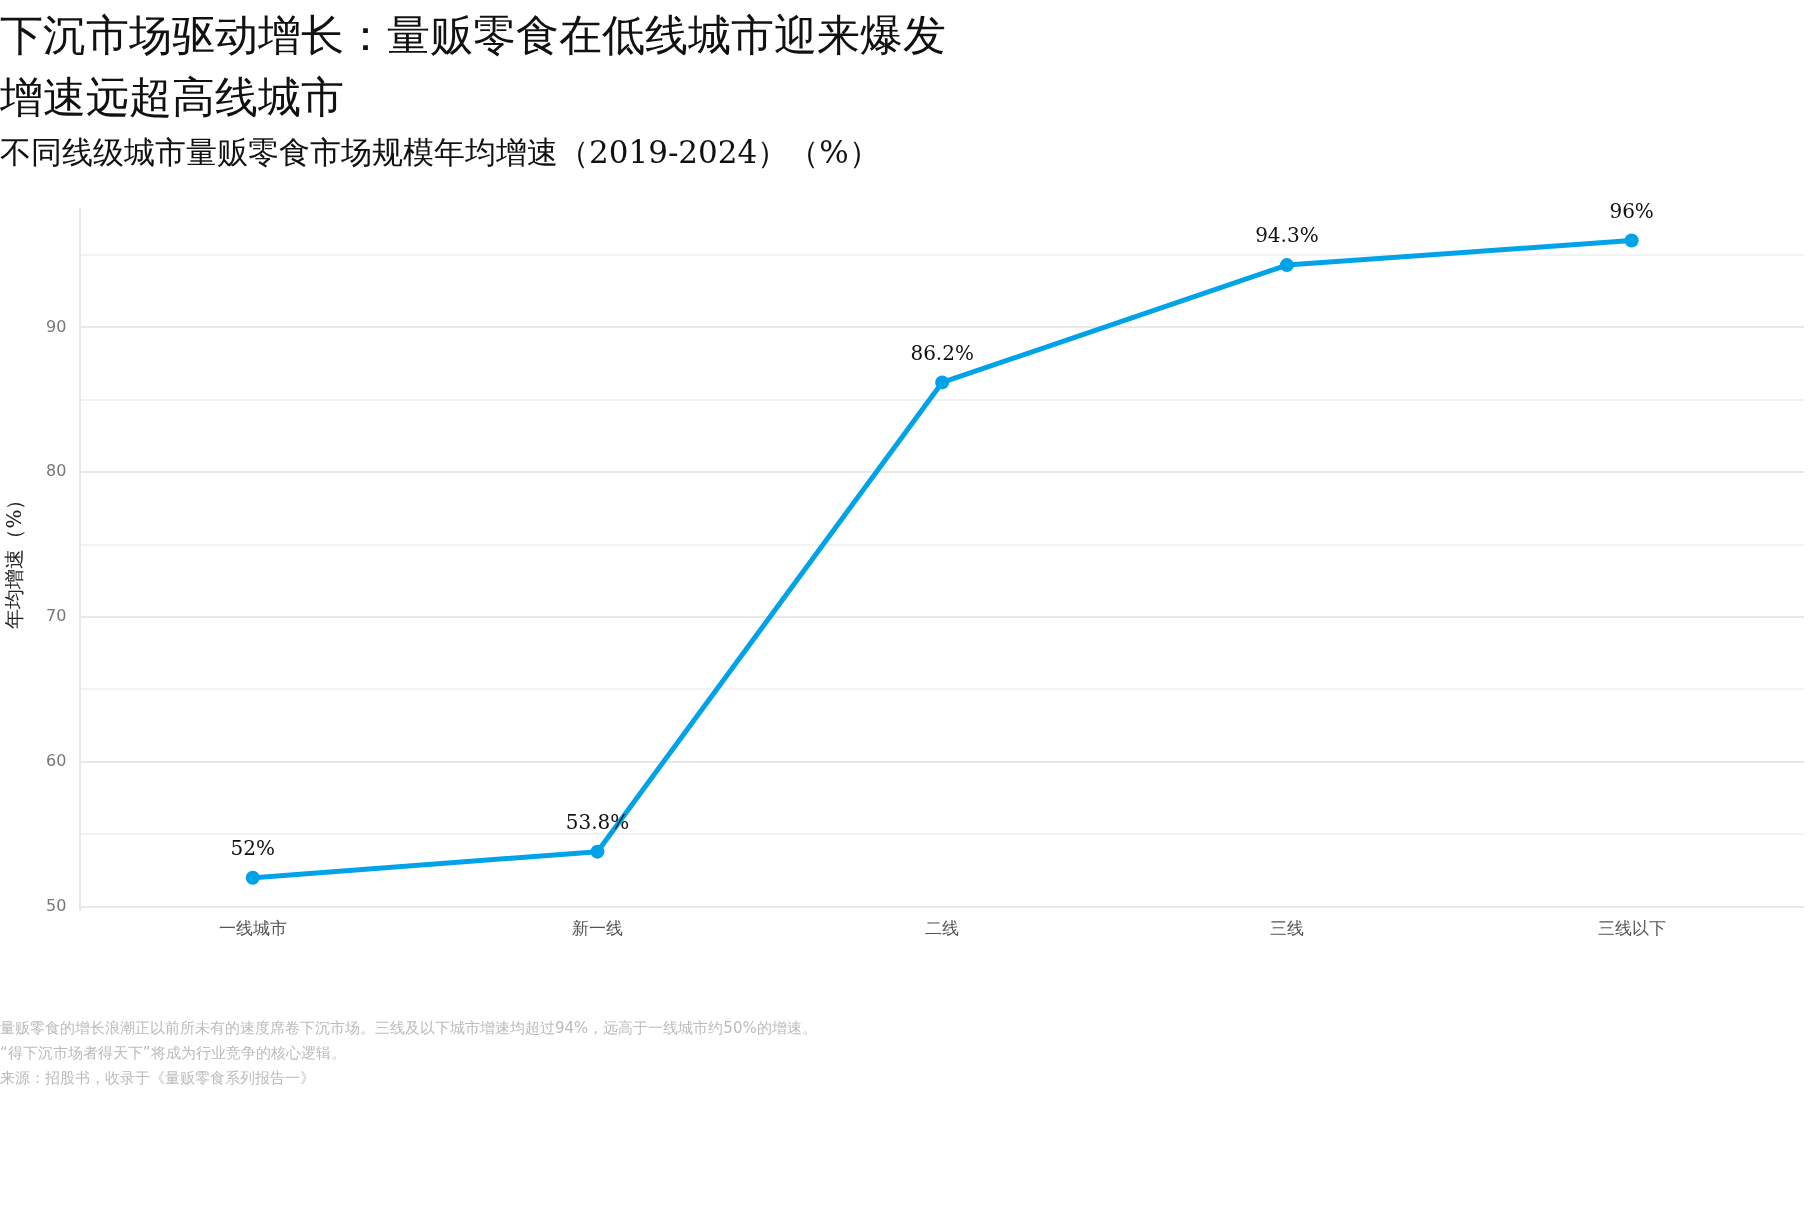 The height and width of the screenshot is (1209, 1814). What do you see at coordinates (440, 152) in the screenshot?
I see `chart-subtitle: 不同线级城市量贩零食市场规模年均增速（2019-2024）（%）` at bounding box center [440, 152].